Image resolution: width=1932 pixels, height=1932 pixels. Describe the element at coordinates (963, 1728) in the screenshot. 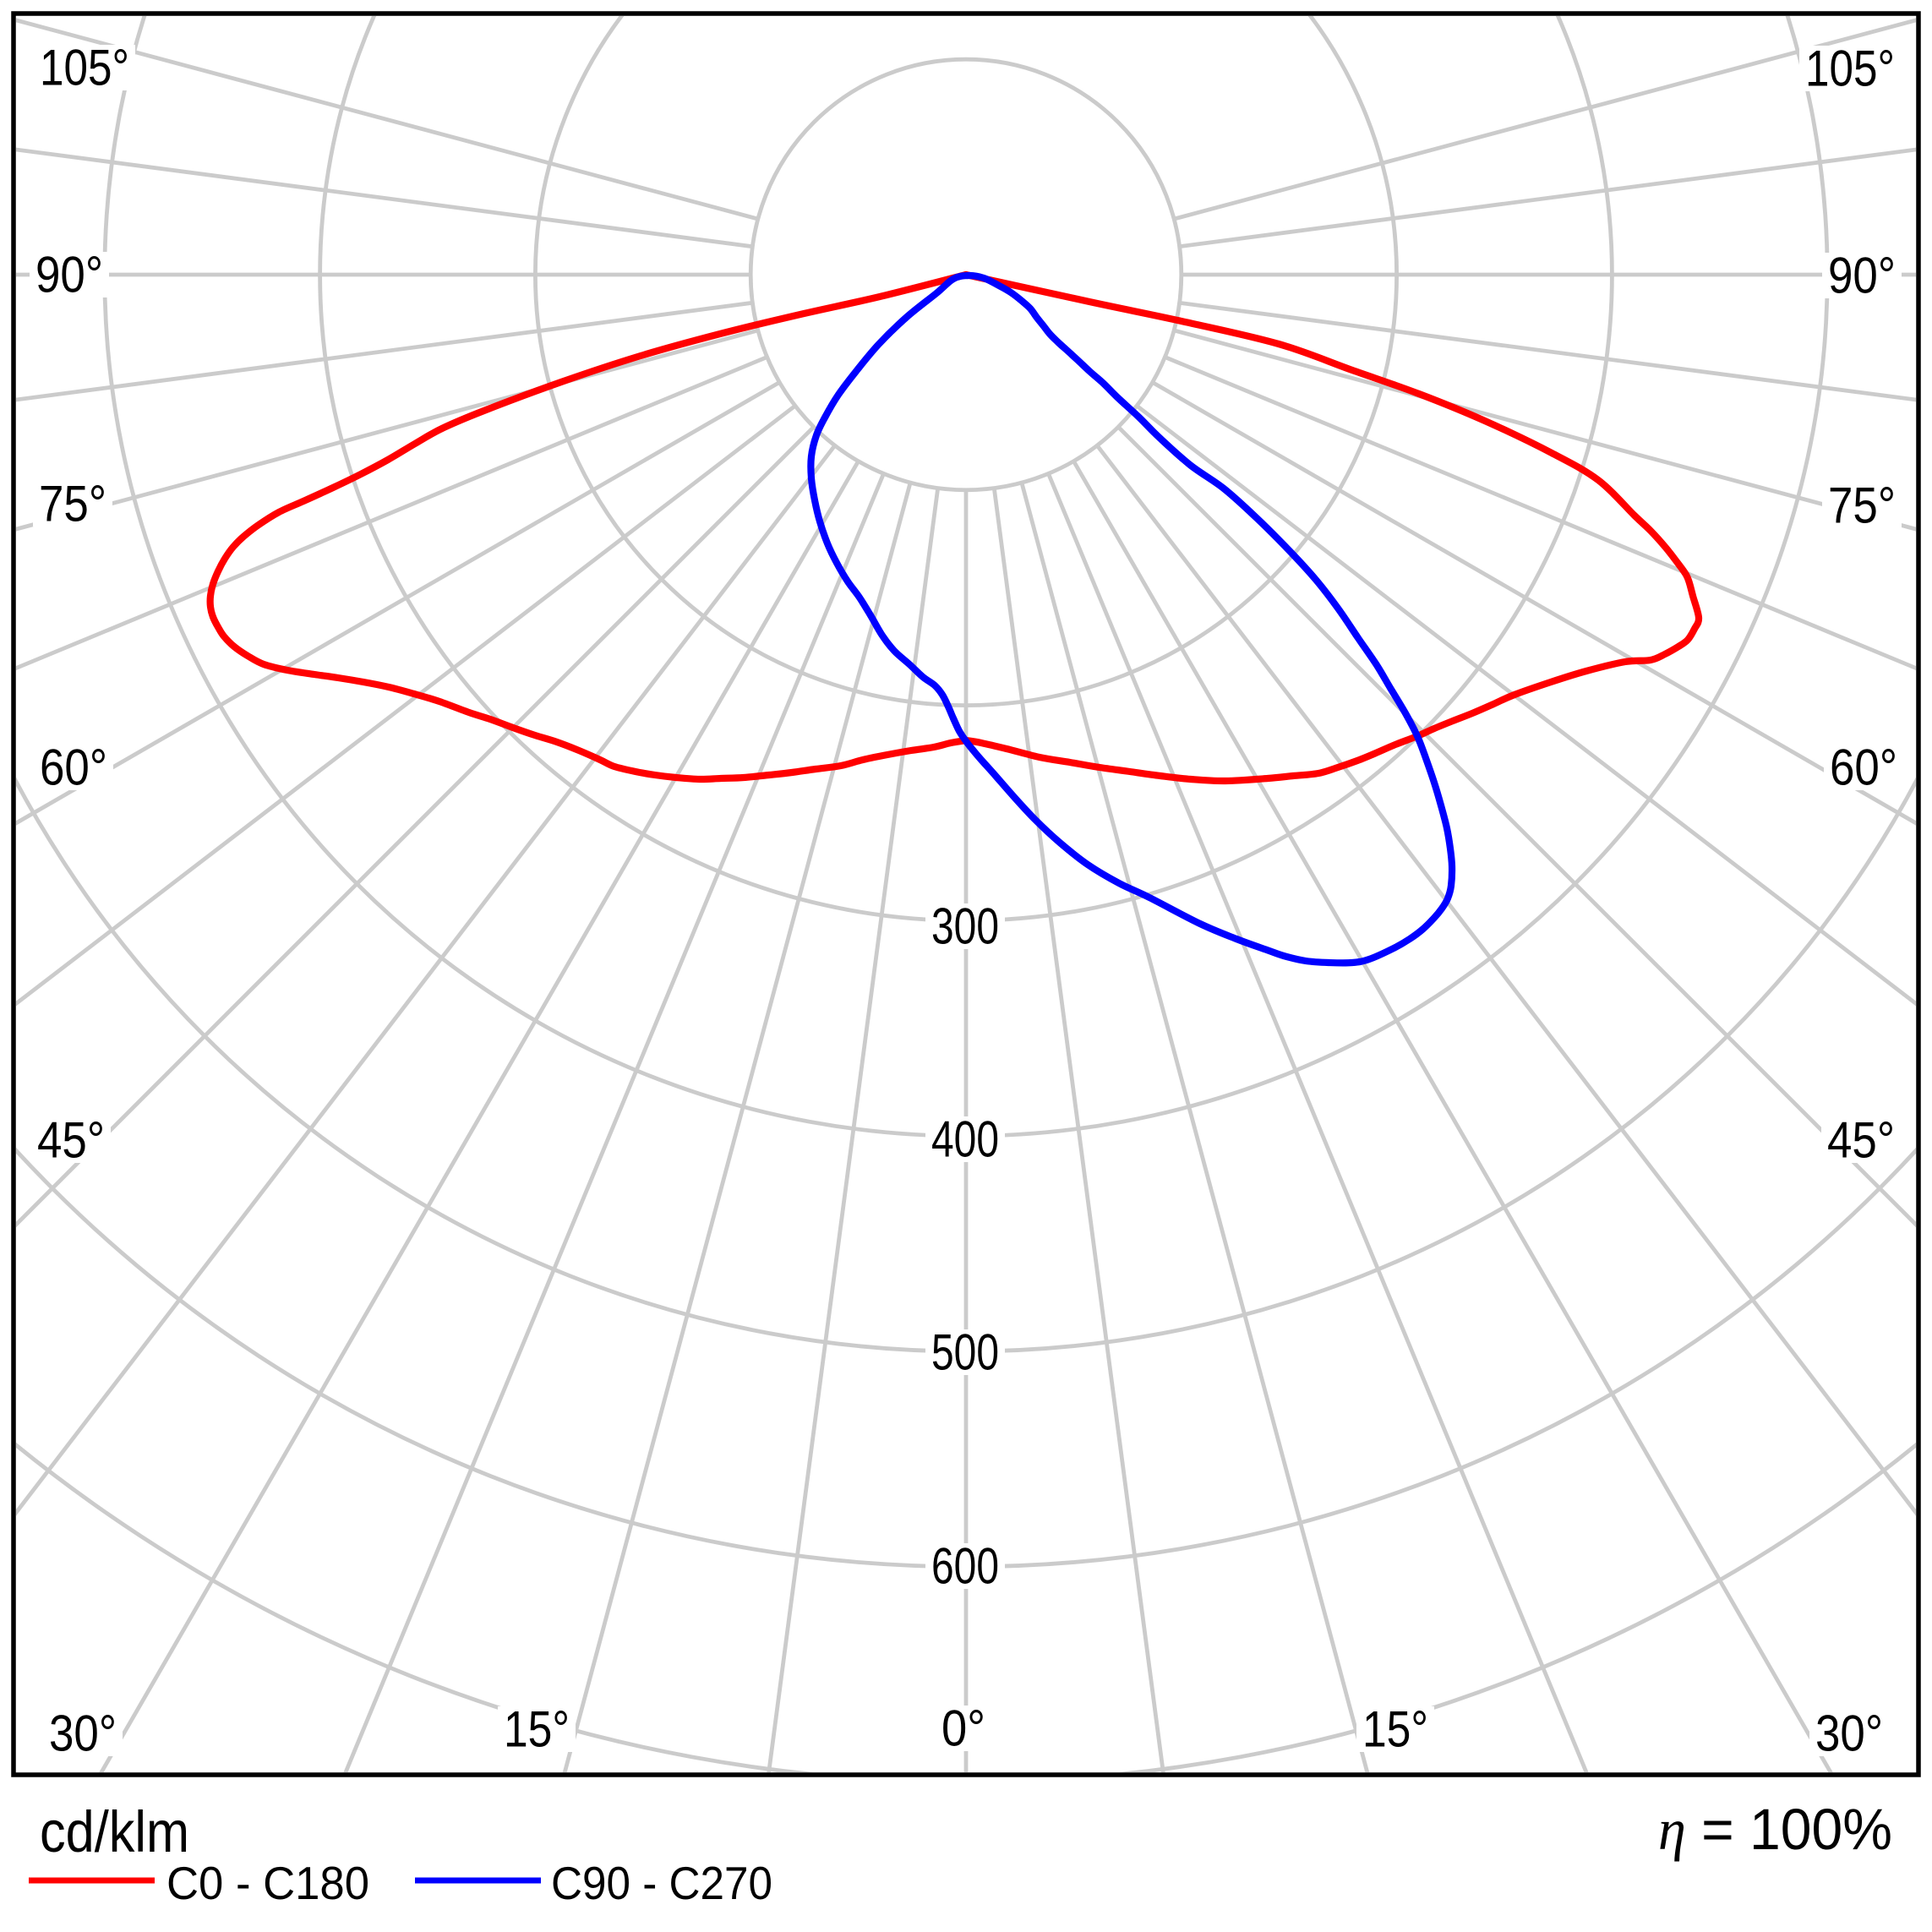

I see `svg-text: 0°` at that location.